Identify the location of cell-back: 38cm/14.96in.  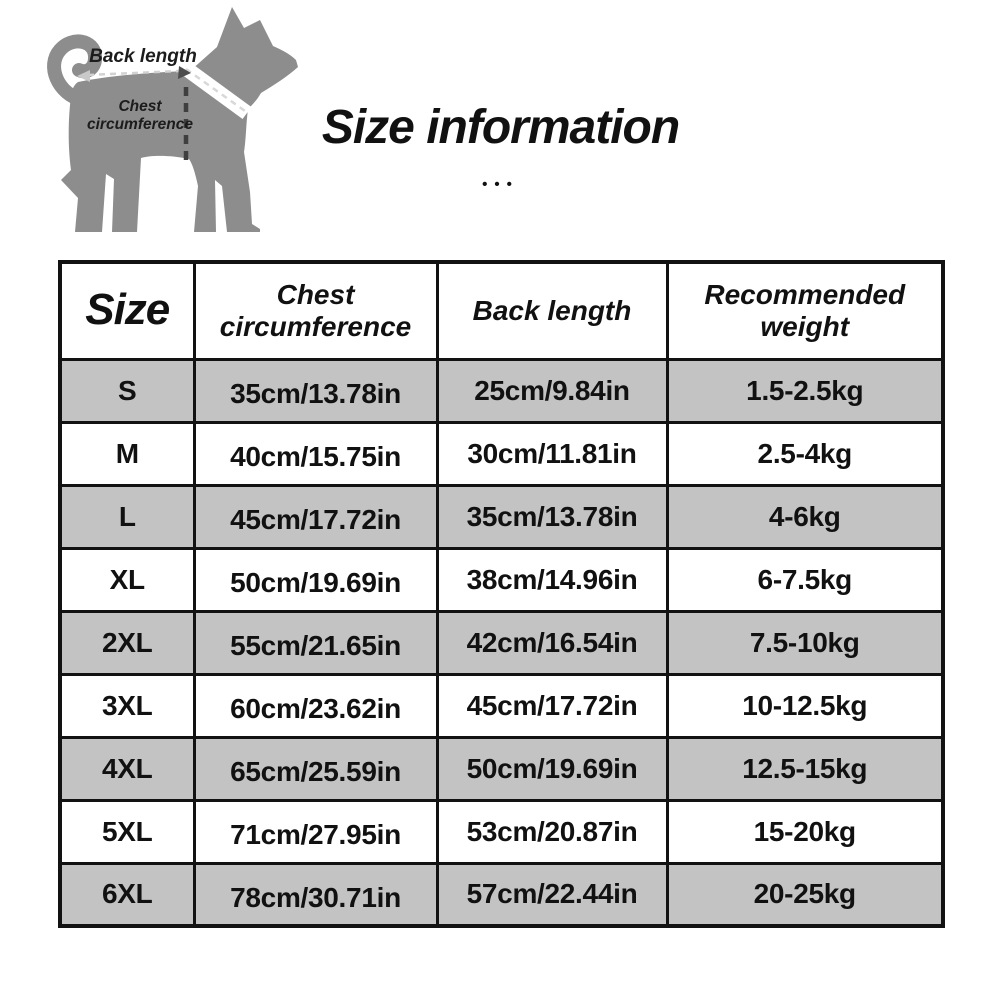
(552, 579).